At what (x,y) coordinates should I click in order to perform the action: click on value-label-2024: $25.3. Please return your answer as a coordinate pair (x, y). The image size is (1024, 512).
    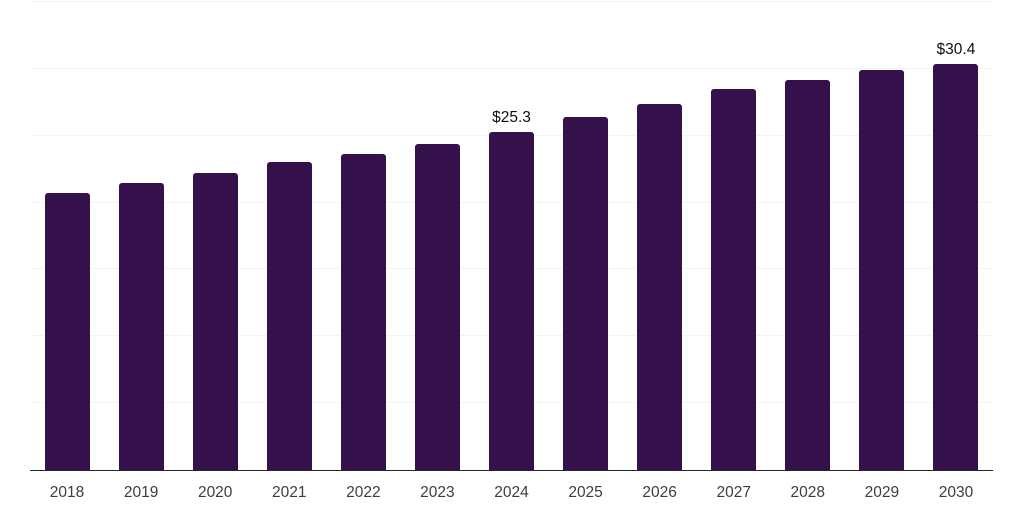
    Looking at the image, I should click on (511, 118).